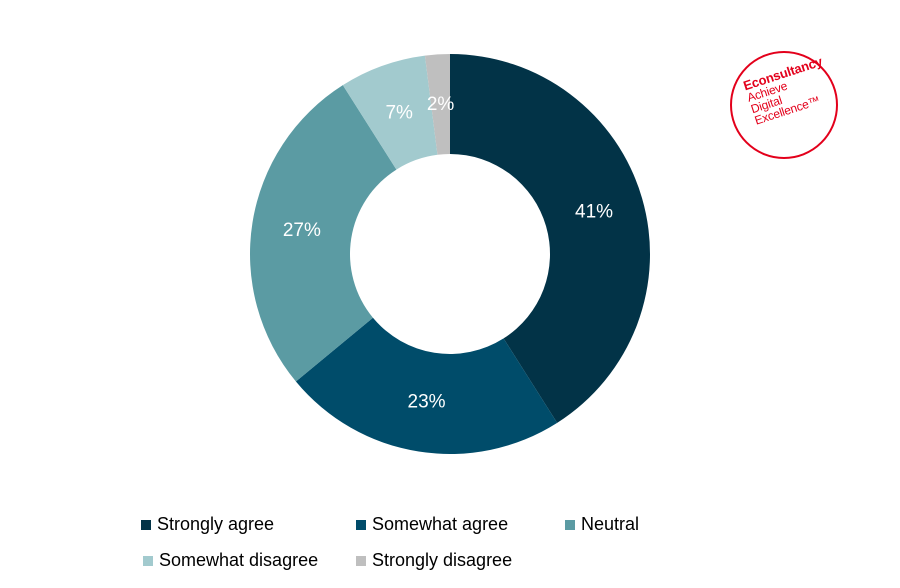  I want to click on legend-item-strongly-agree: Strongly agree, so click(207, 524).